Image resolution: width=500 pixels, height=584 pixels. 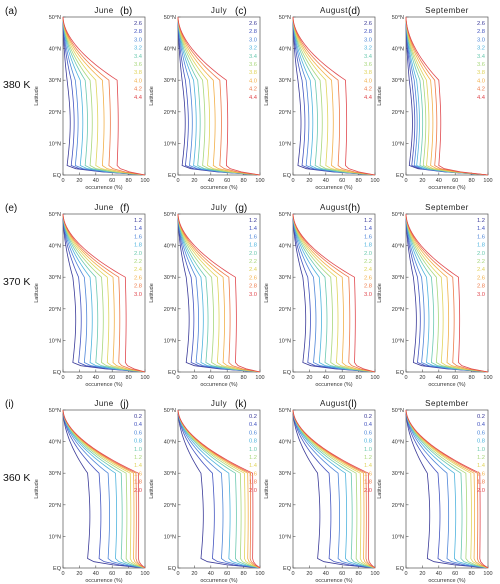 What do you see at coordinates (219, 403) in the screenshot?
I see `panel-month-title: July` at bounding box center [219, 403].